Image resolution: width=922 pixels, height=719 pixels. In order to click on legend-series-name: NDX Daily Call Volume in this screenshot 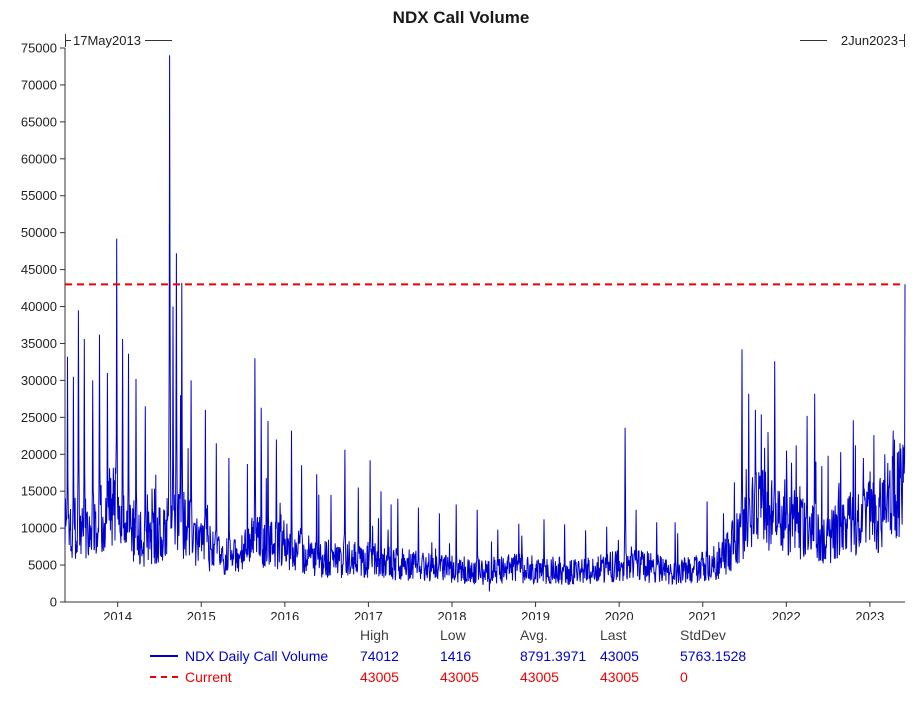, I will do `click(257, 655)`.